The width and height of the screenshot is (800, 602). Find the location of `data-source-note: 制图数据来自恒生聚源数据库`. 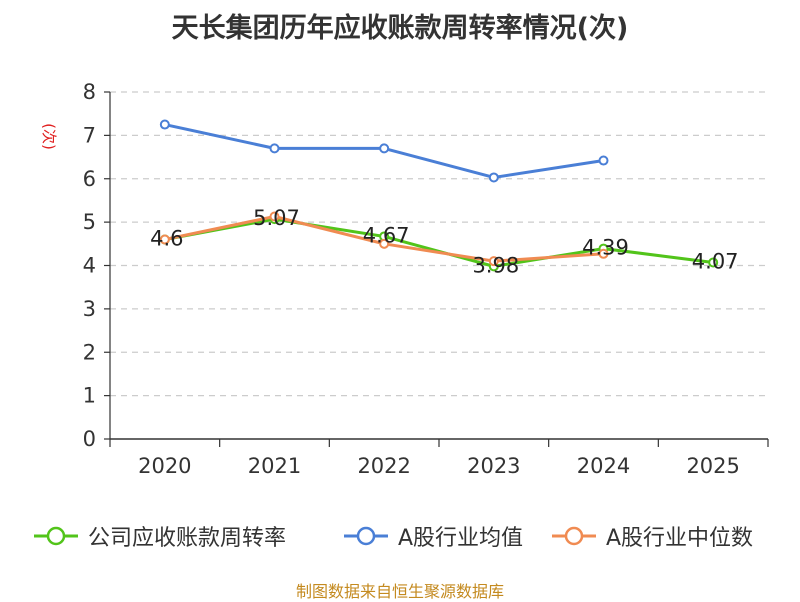

data-source-note: 制图数据来自恒生聚源数据库 is located at coordinates (399, 591).